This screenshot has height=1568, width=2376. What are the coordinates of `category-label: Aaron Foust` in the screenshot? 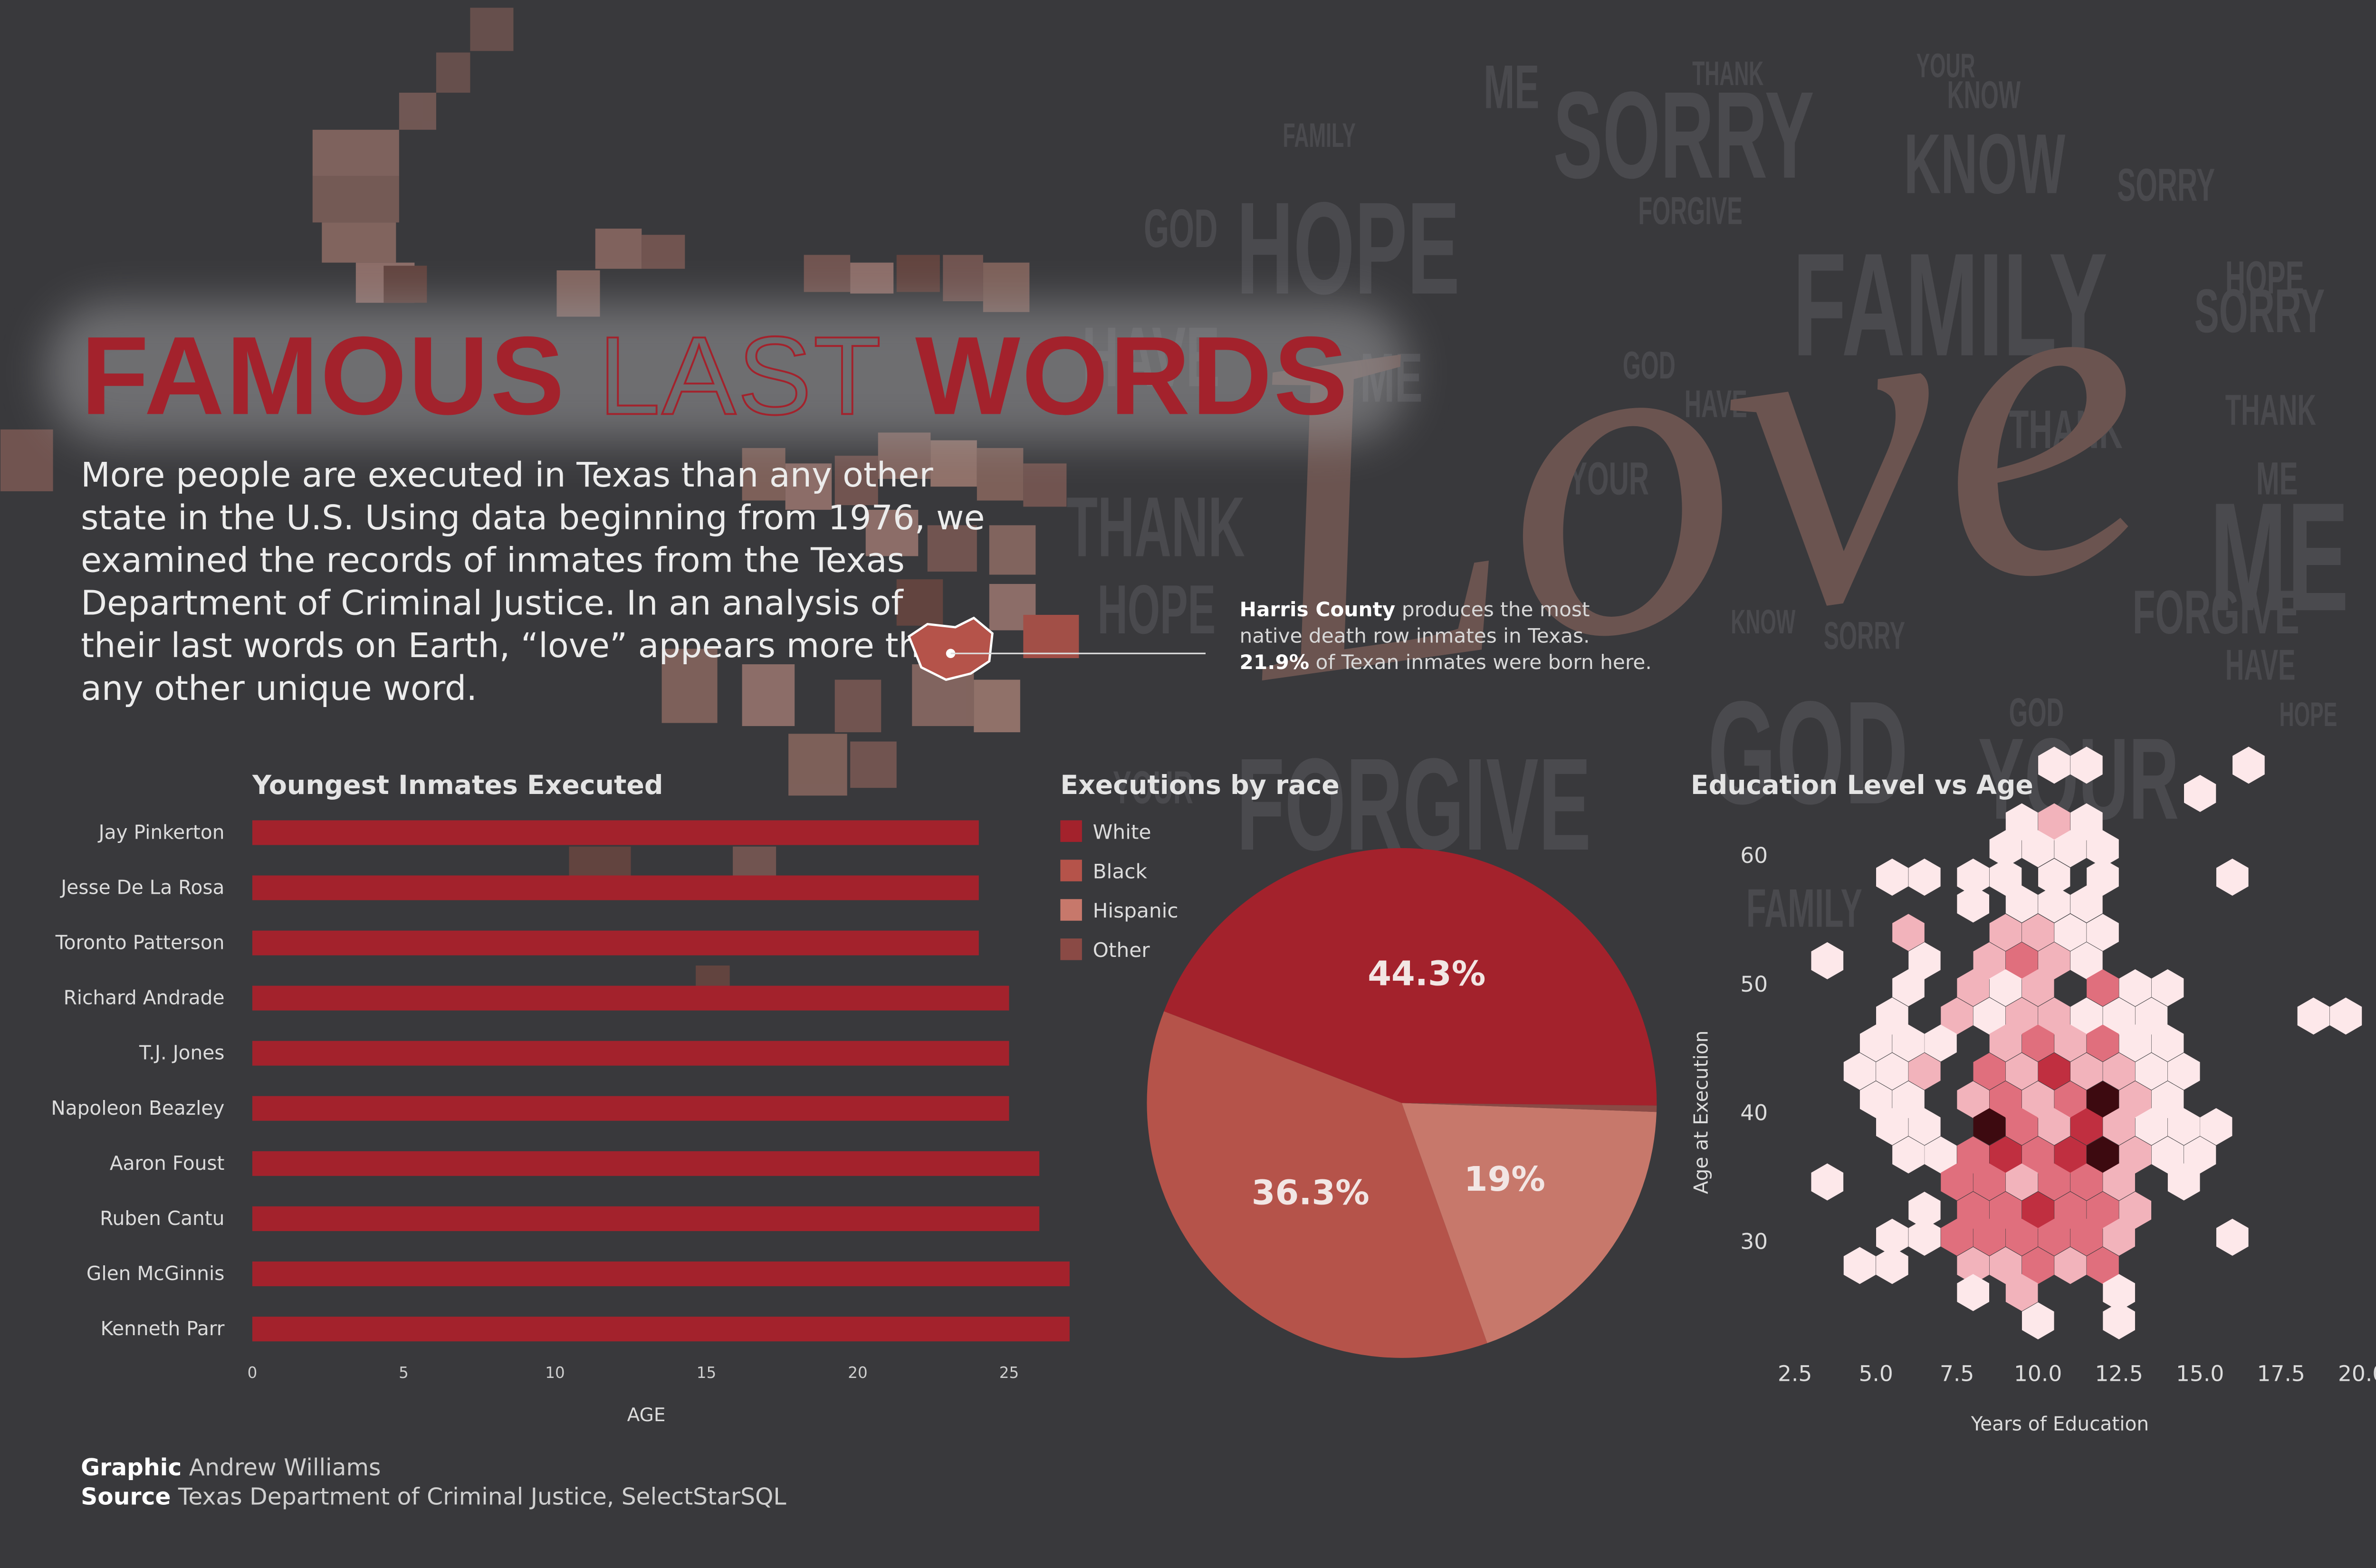 It's located at (167, 1163).